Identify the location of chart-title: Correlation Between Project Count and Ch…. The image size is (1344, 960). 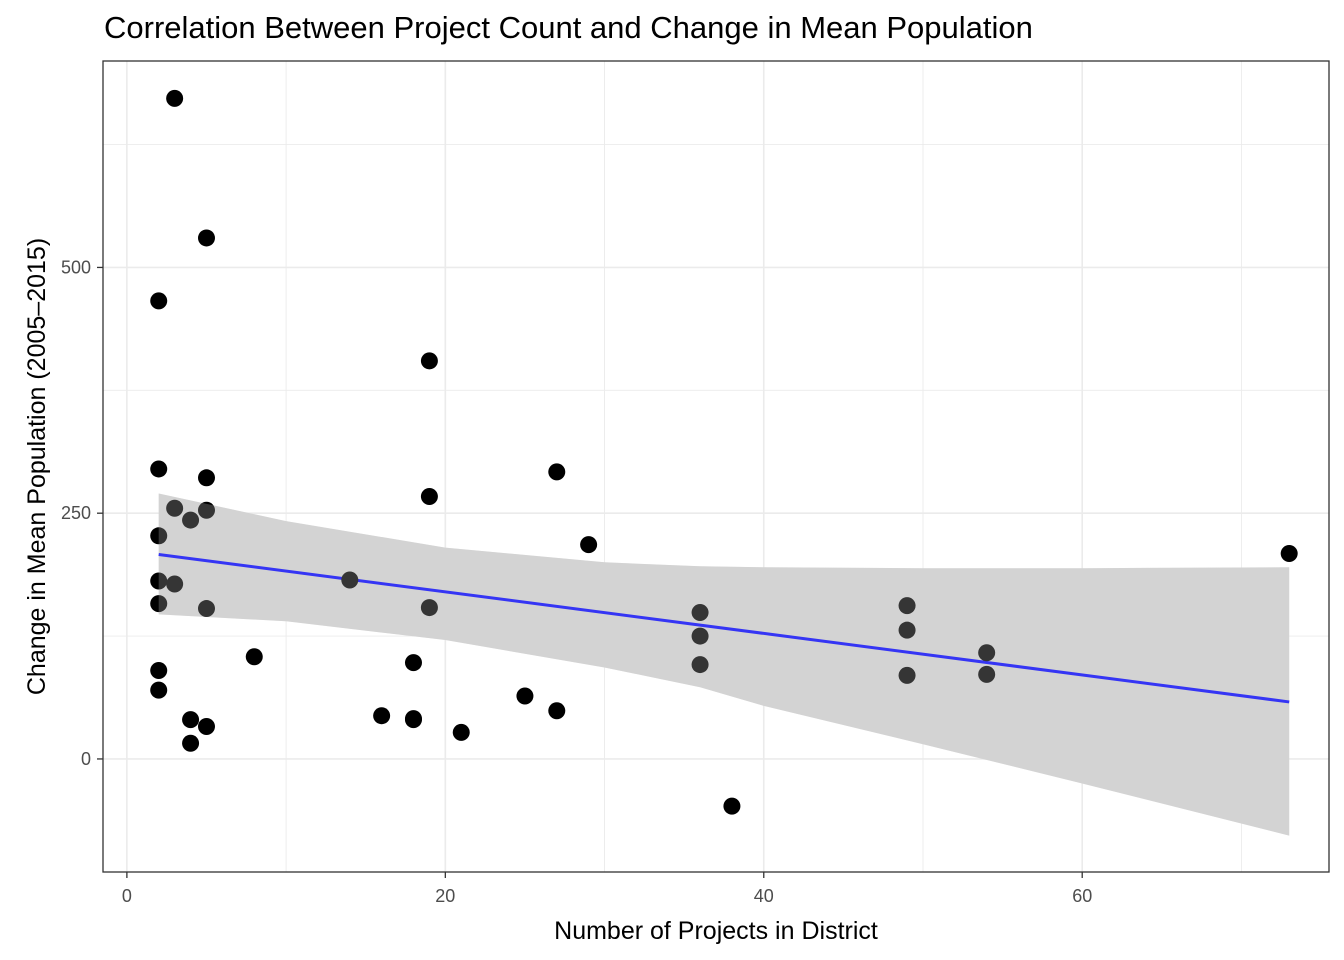
(568, 27).